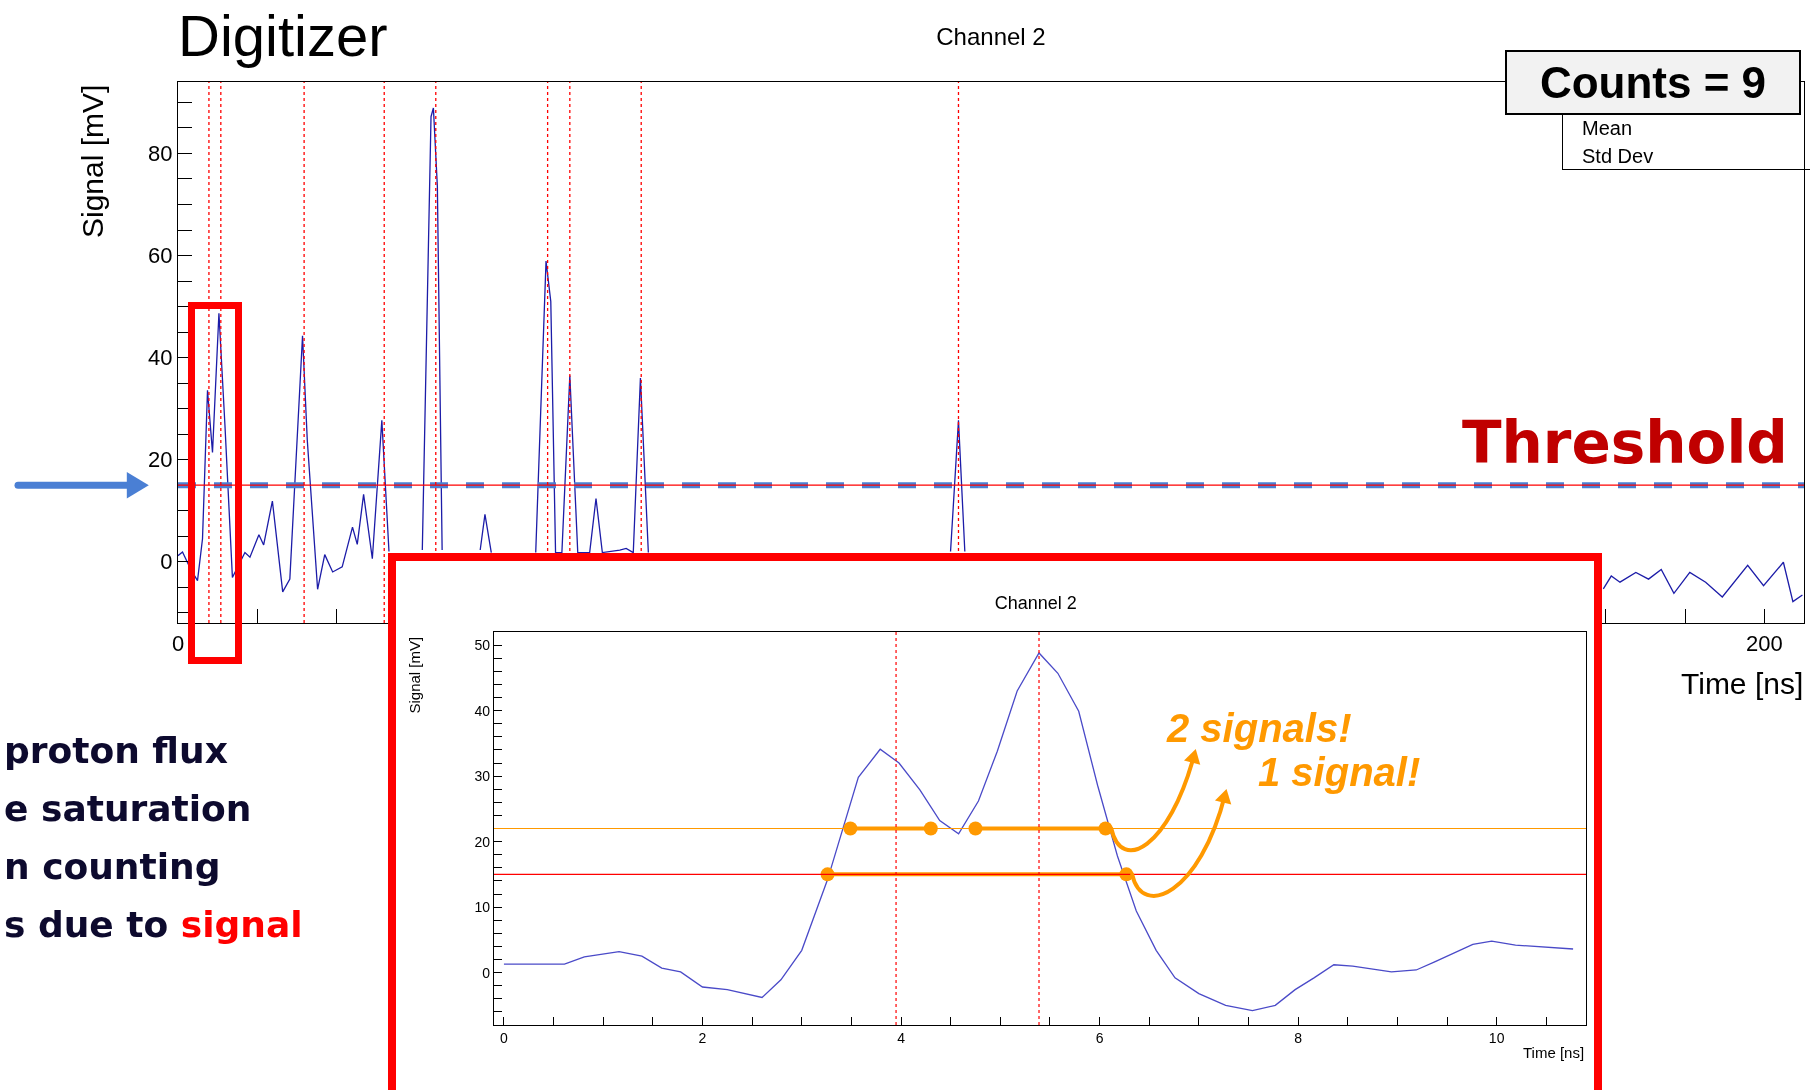  Describe the element at coordinates (112, 866) in the screenshot. I see `text: n counting` at that location.